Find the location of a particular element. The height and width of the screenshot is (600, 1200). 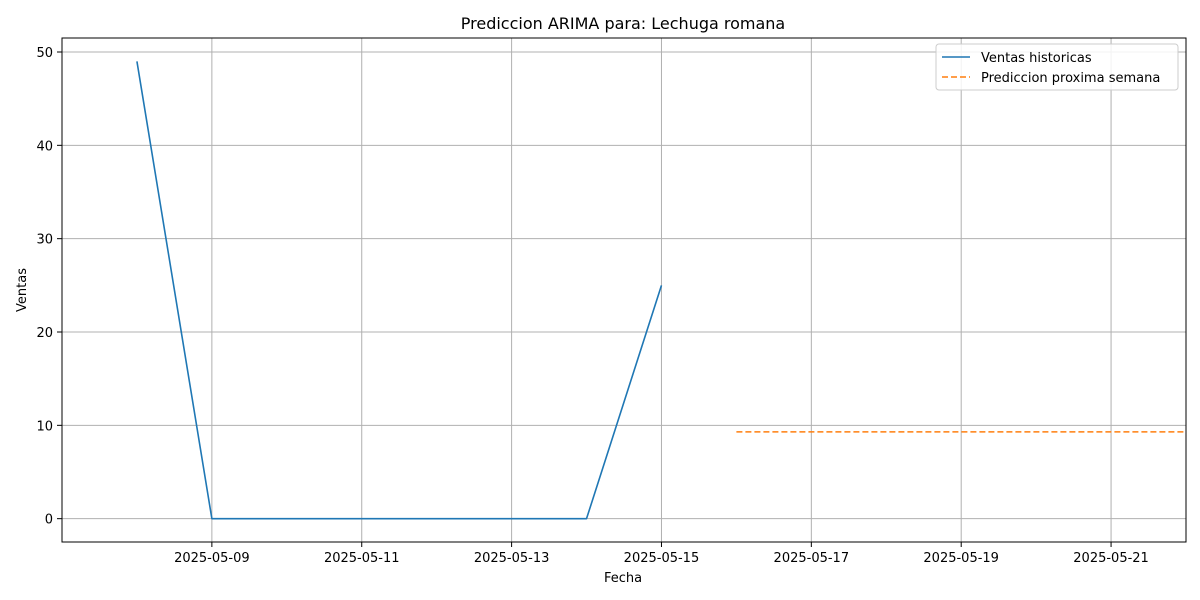

x-tick-label: 2025-05-15 is located at coordinates (662, 558).